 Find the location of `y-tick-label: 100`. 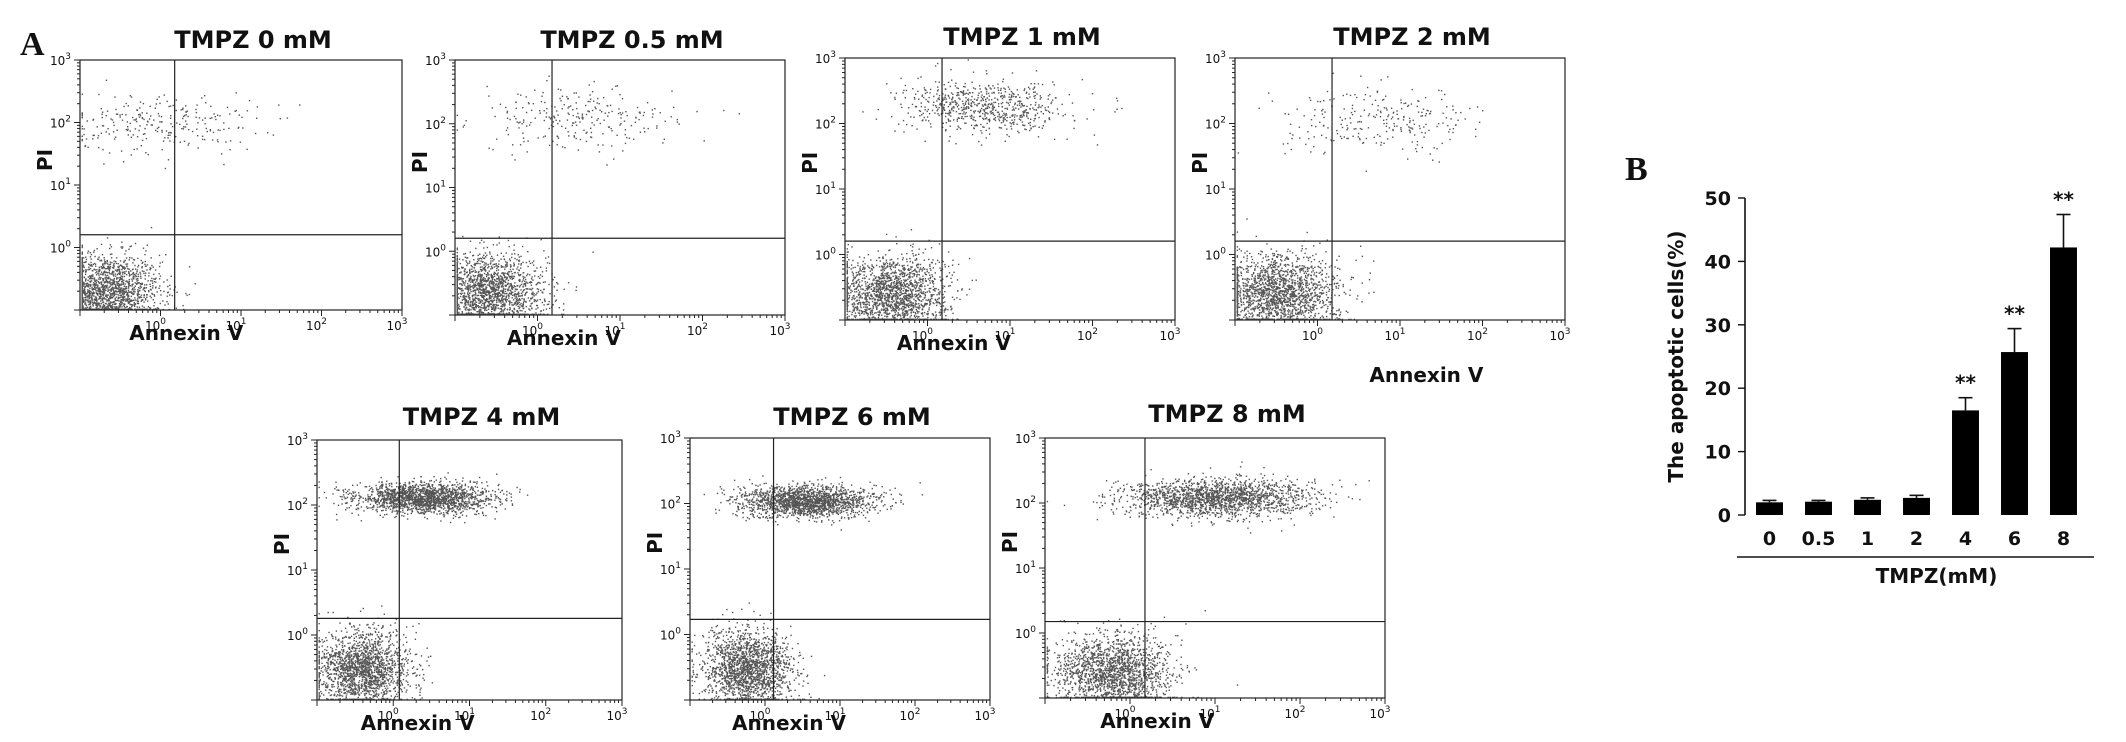

y-tick-label: 100 is located at coordinates (60, 248).